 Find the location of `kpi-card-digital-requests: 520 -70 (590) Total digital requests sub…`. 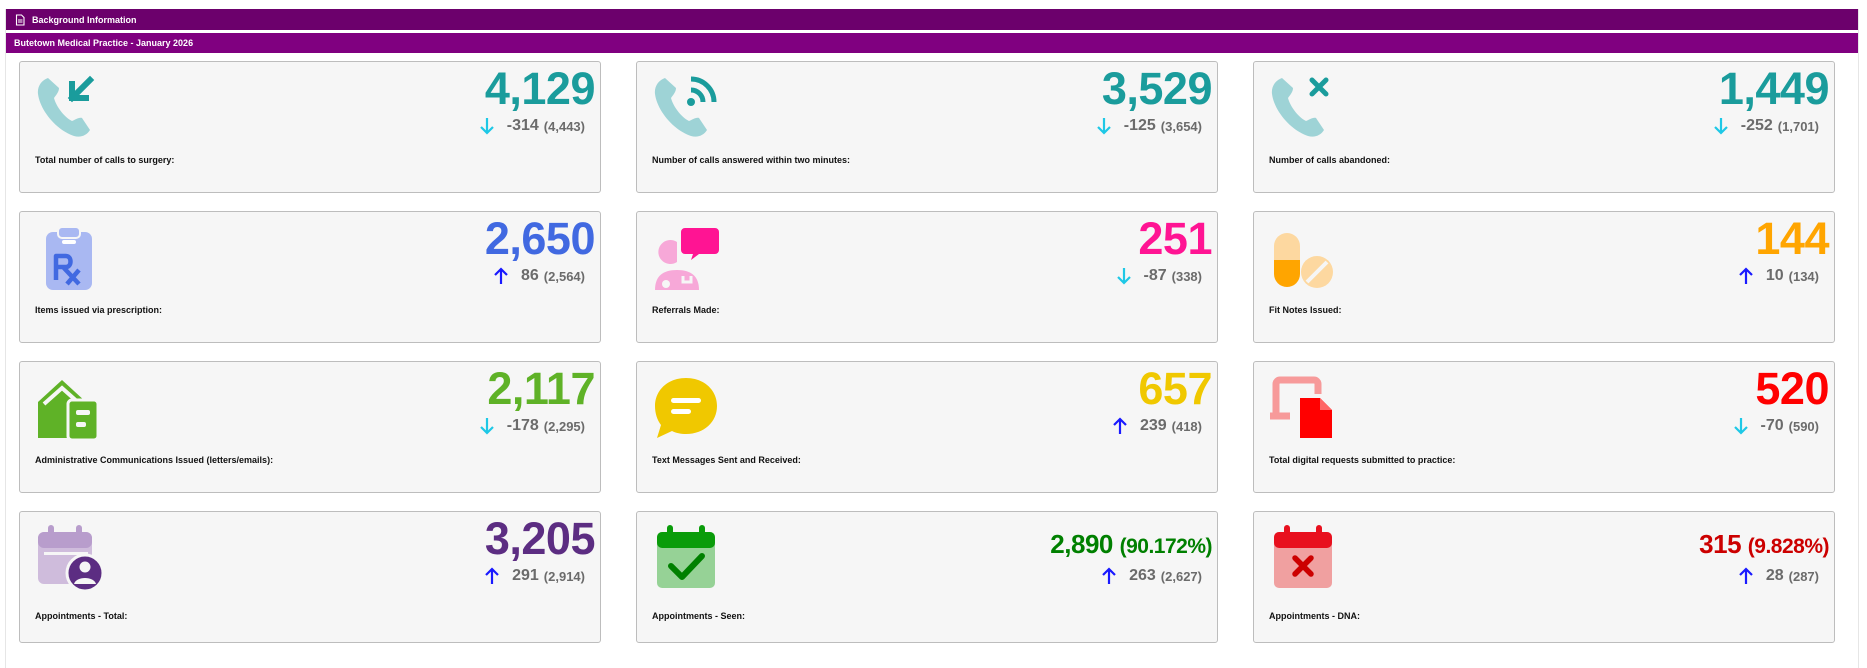

kpi-card-digital-requests: 520 -70 (590) Total digital requests sub… is located at coordinates (1544, 427).